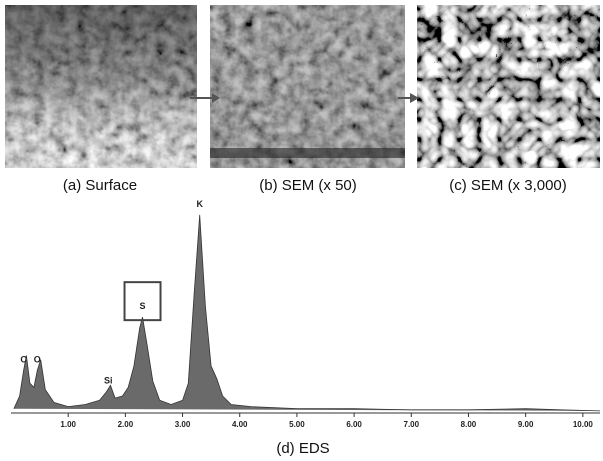  What do you see at coordinates (23, 359) in the screenshot?
I see `peak-label: C` at bounding box center [23, 359].